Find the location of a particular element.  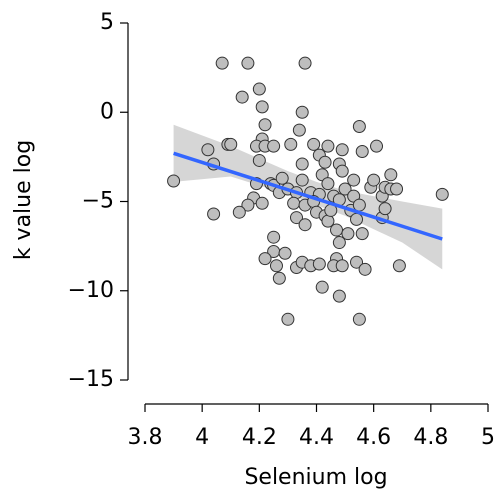

y-tick-label: −10 is located at coordinates (91, 290).